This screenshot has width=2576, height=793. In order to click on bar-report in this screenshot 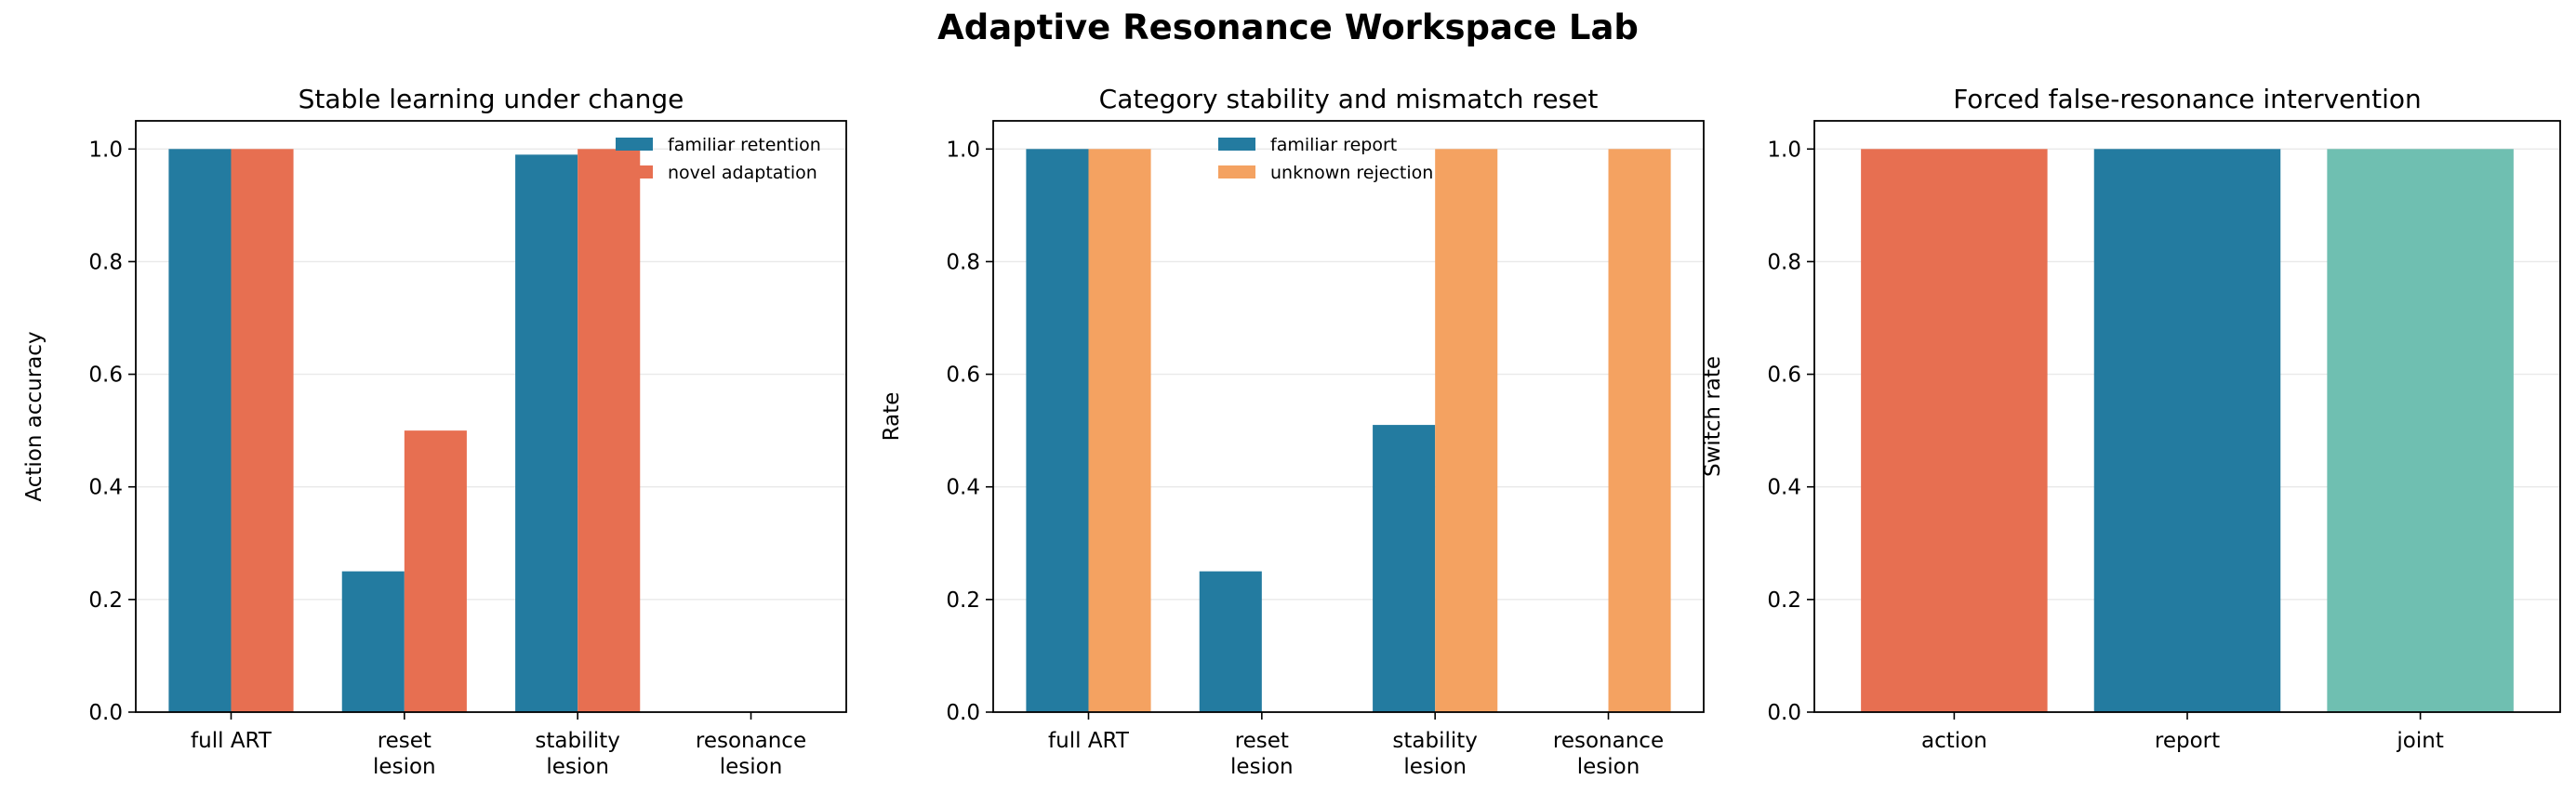, I will do `click(2187, 431)`.